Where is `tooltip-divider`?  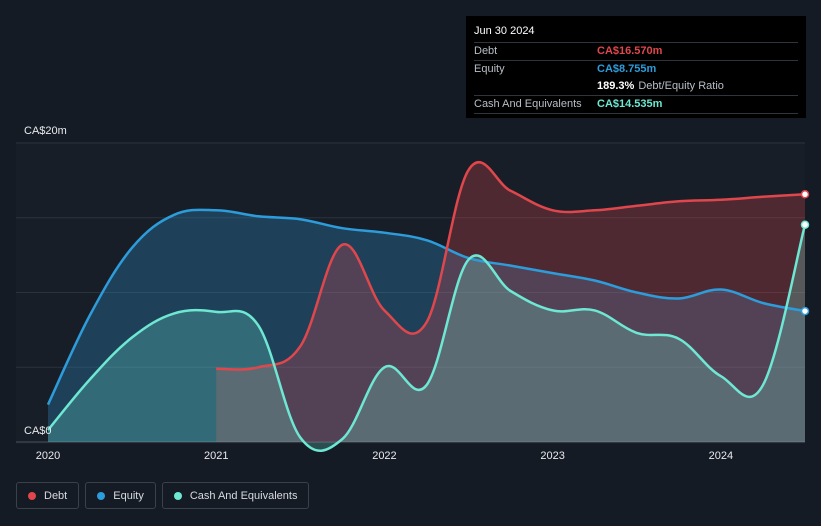 tooltip-divider is located at coordinates (636, 113).